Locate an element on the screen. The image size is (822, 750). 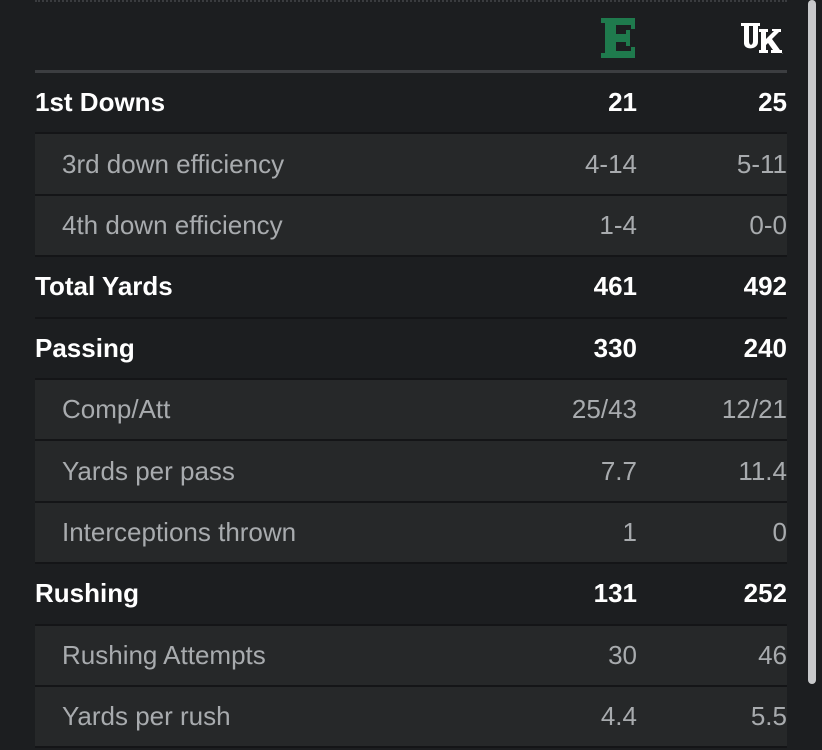
away-team-value: 7.7 is located at coordinates (618, 470).